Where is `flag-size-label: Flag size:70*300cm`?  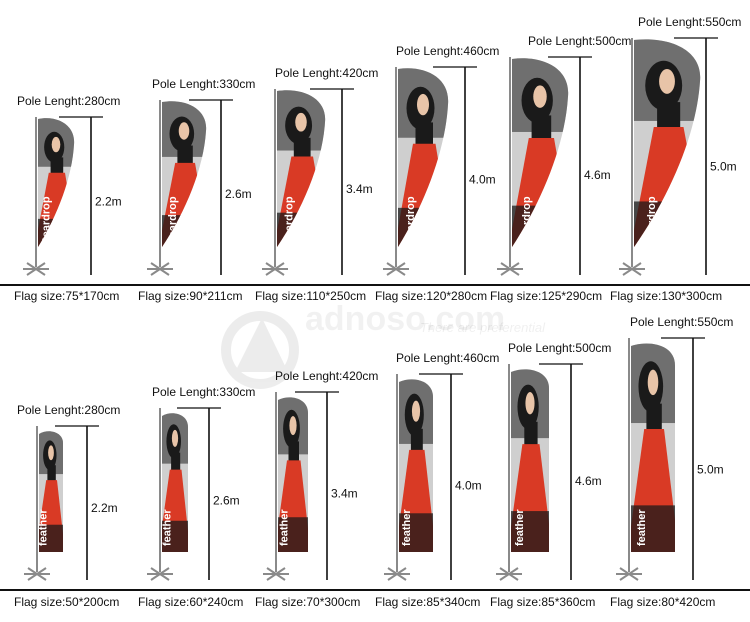 flag-size-label: Flag size:70*300cm is located at coordinates (307, 602).